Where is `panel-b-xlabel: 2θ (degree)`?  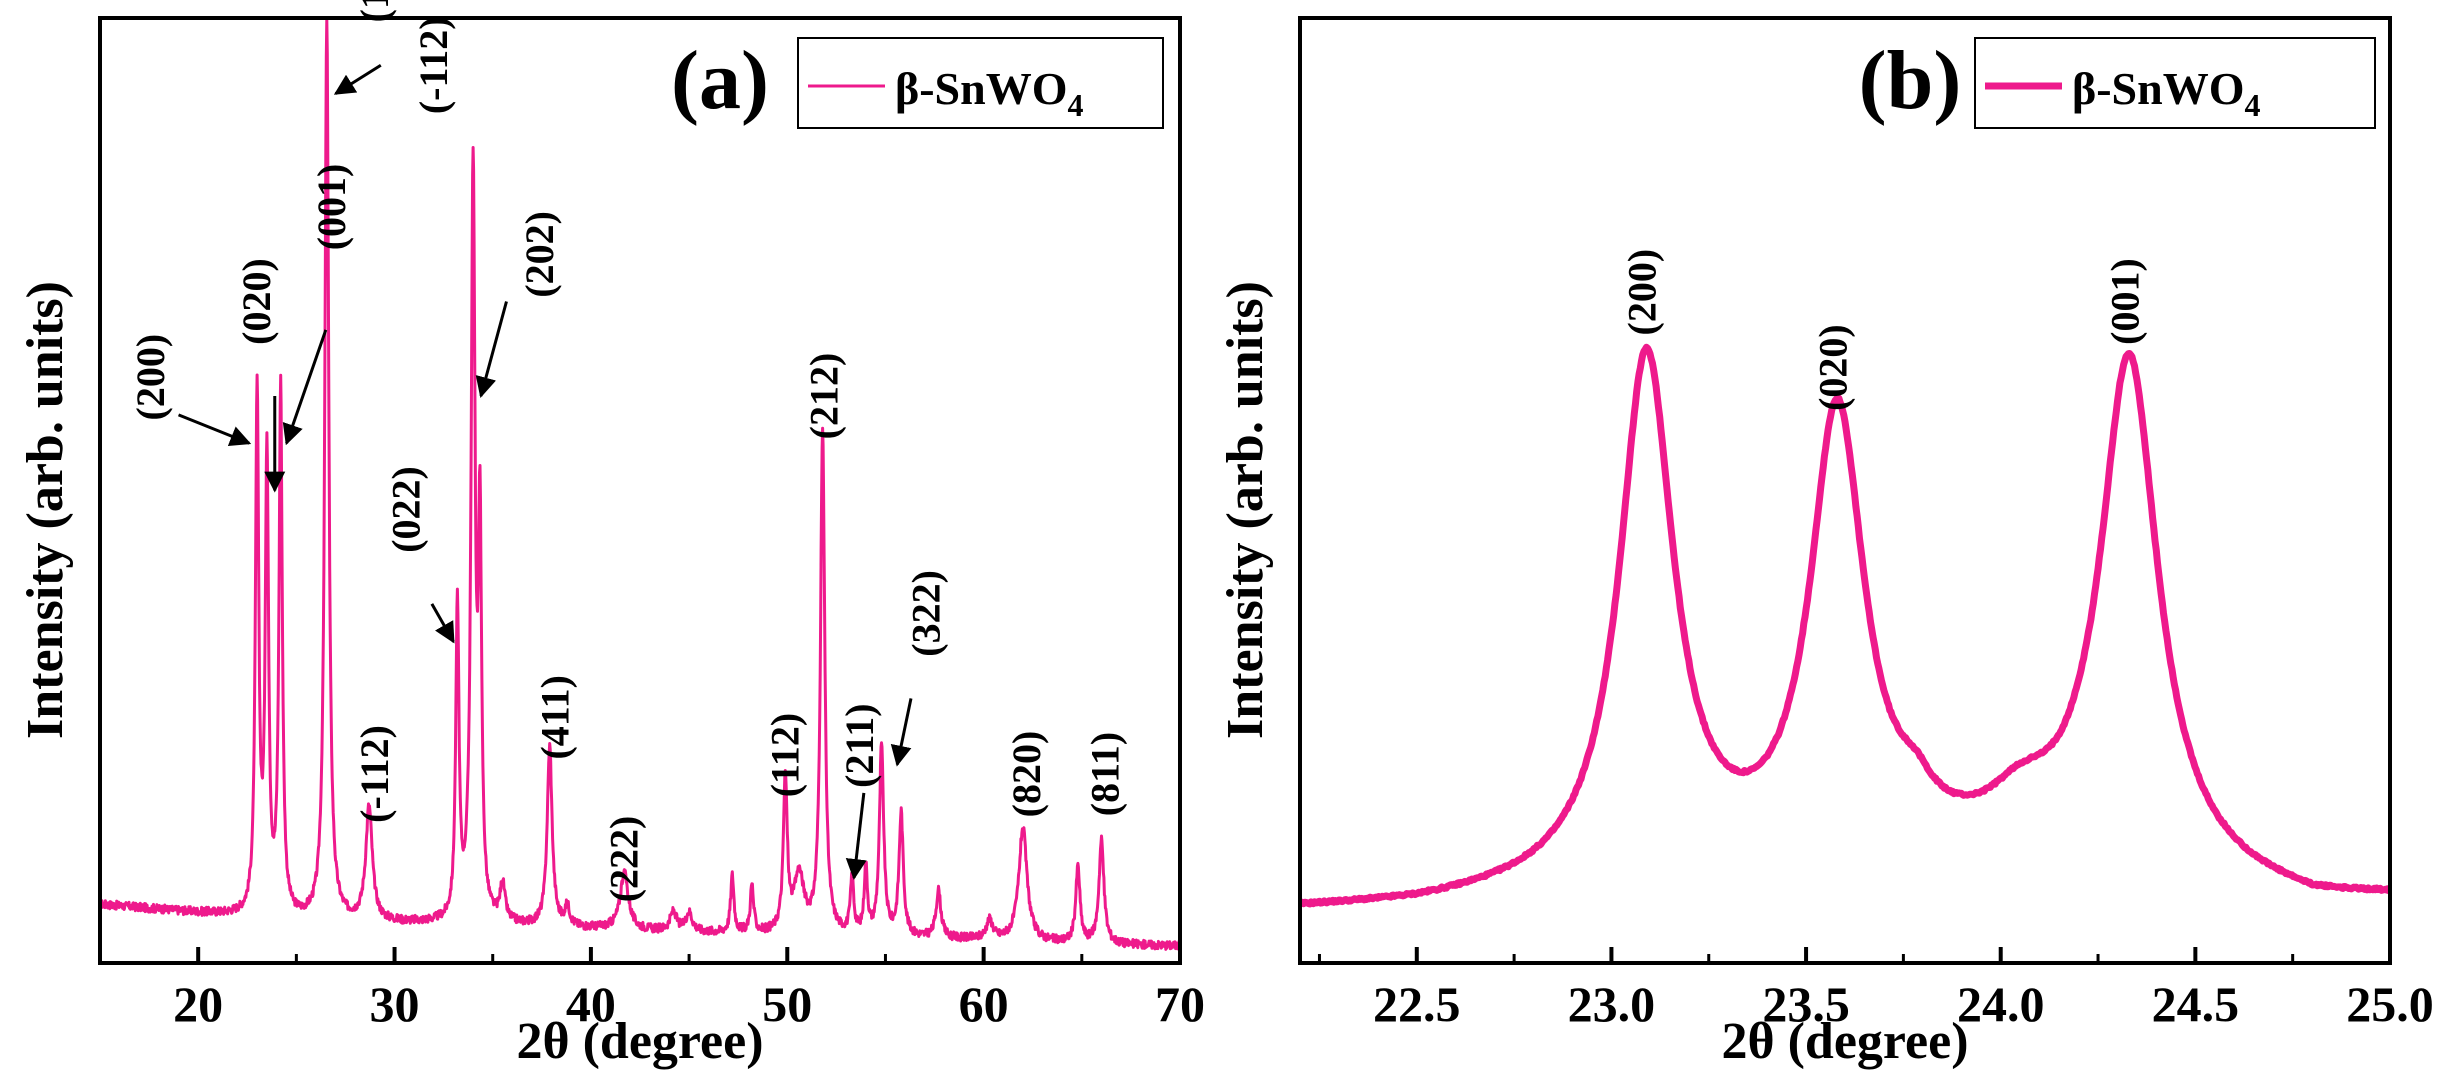 panel-b-xlabel: 2θ (degree) is located at coordinates (1844, 1041).